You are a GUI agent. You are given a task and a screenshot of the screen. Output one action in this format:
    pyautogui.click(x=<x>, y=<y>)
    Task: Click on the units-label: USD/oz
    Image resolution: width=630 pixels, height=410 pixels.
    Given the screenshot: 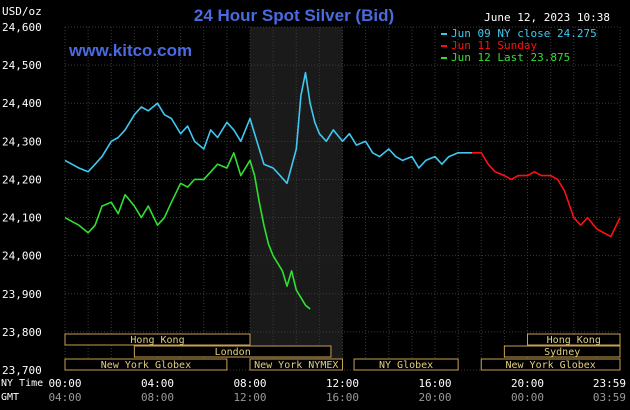 What is the action you would take?
    pyautogui.click(x=22, y=11)
    